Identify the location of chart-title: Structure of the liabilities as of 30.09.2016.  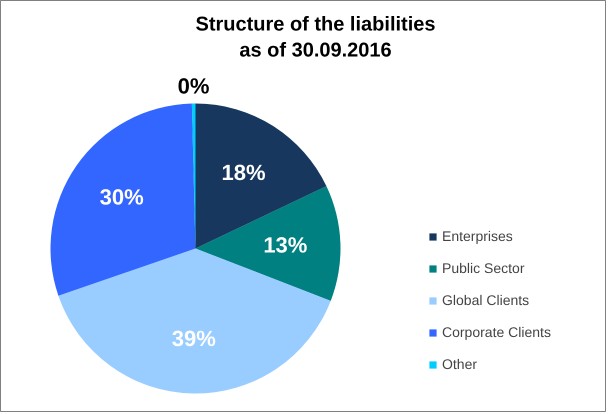
(315, 38).